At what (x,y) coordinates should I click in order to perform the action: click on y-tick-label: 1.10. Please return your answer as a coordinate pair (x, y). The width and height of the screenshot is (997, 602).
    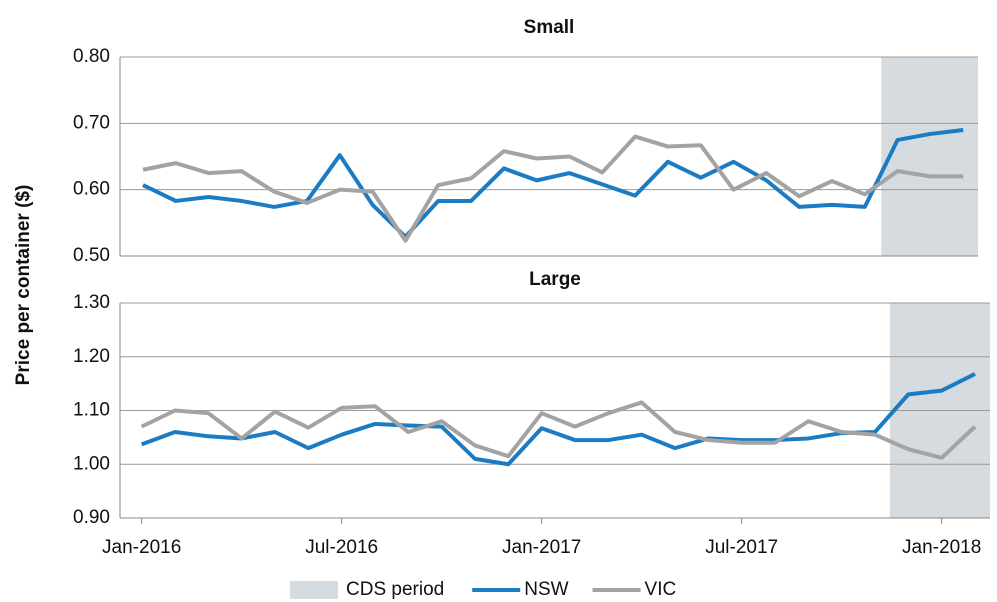
    Looking at the image, I should click on (91, 410).